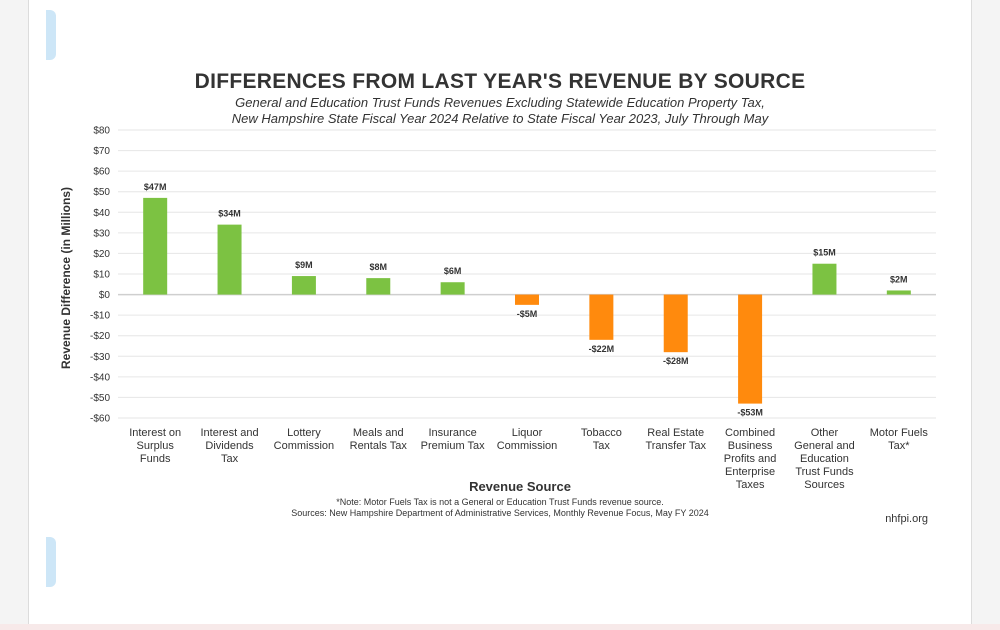  What do you see at coordinates (750, 413) in the screenshot?
I see `data-label: -$53M` at bounding box center [750, 413].